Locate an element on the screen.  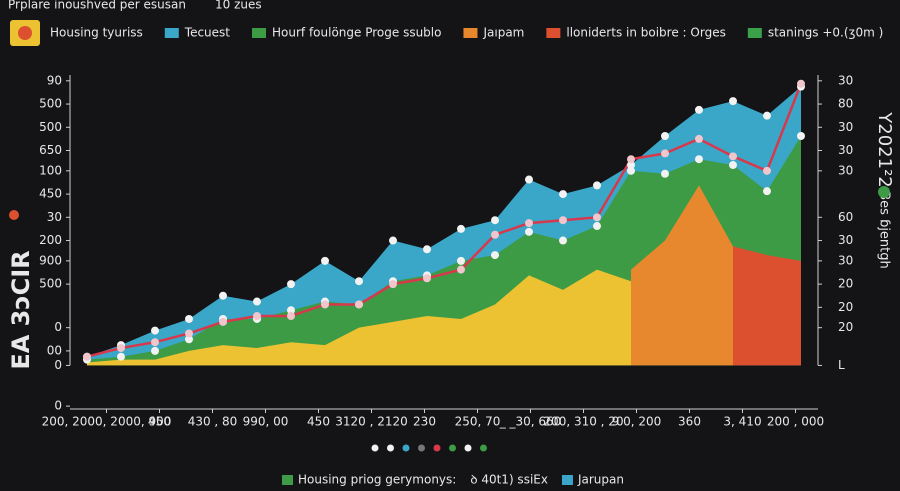
x-tick-label: 9 0, 200 is located at coordinates (637, 422).